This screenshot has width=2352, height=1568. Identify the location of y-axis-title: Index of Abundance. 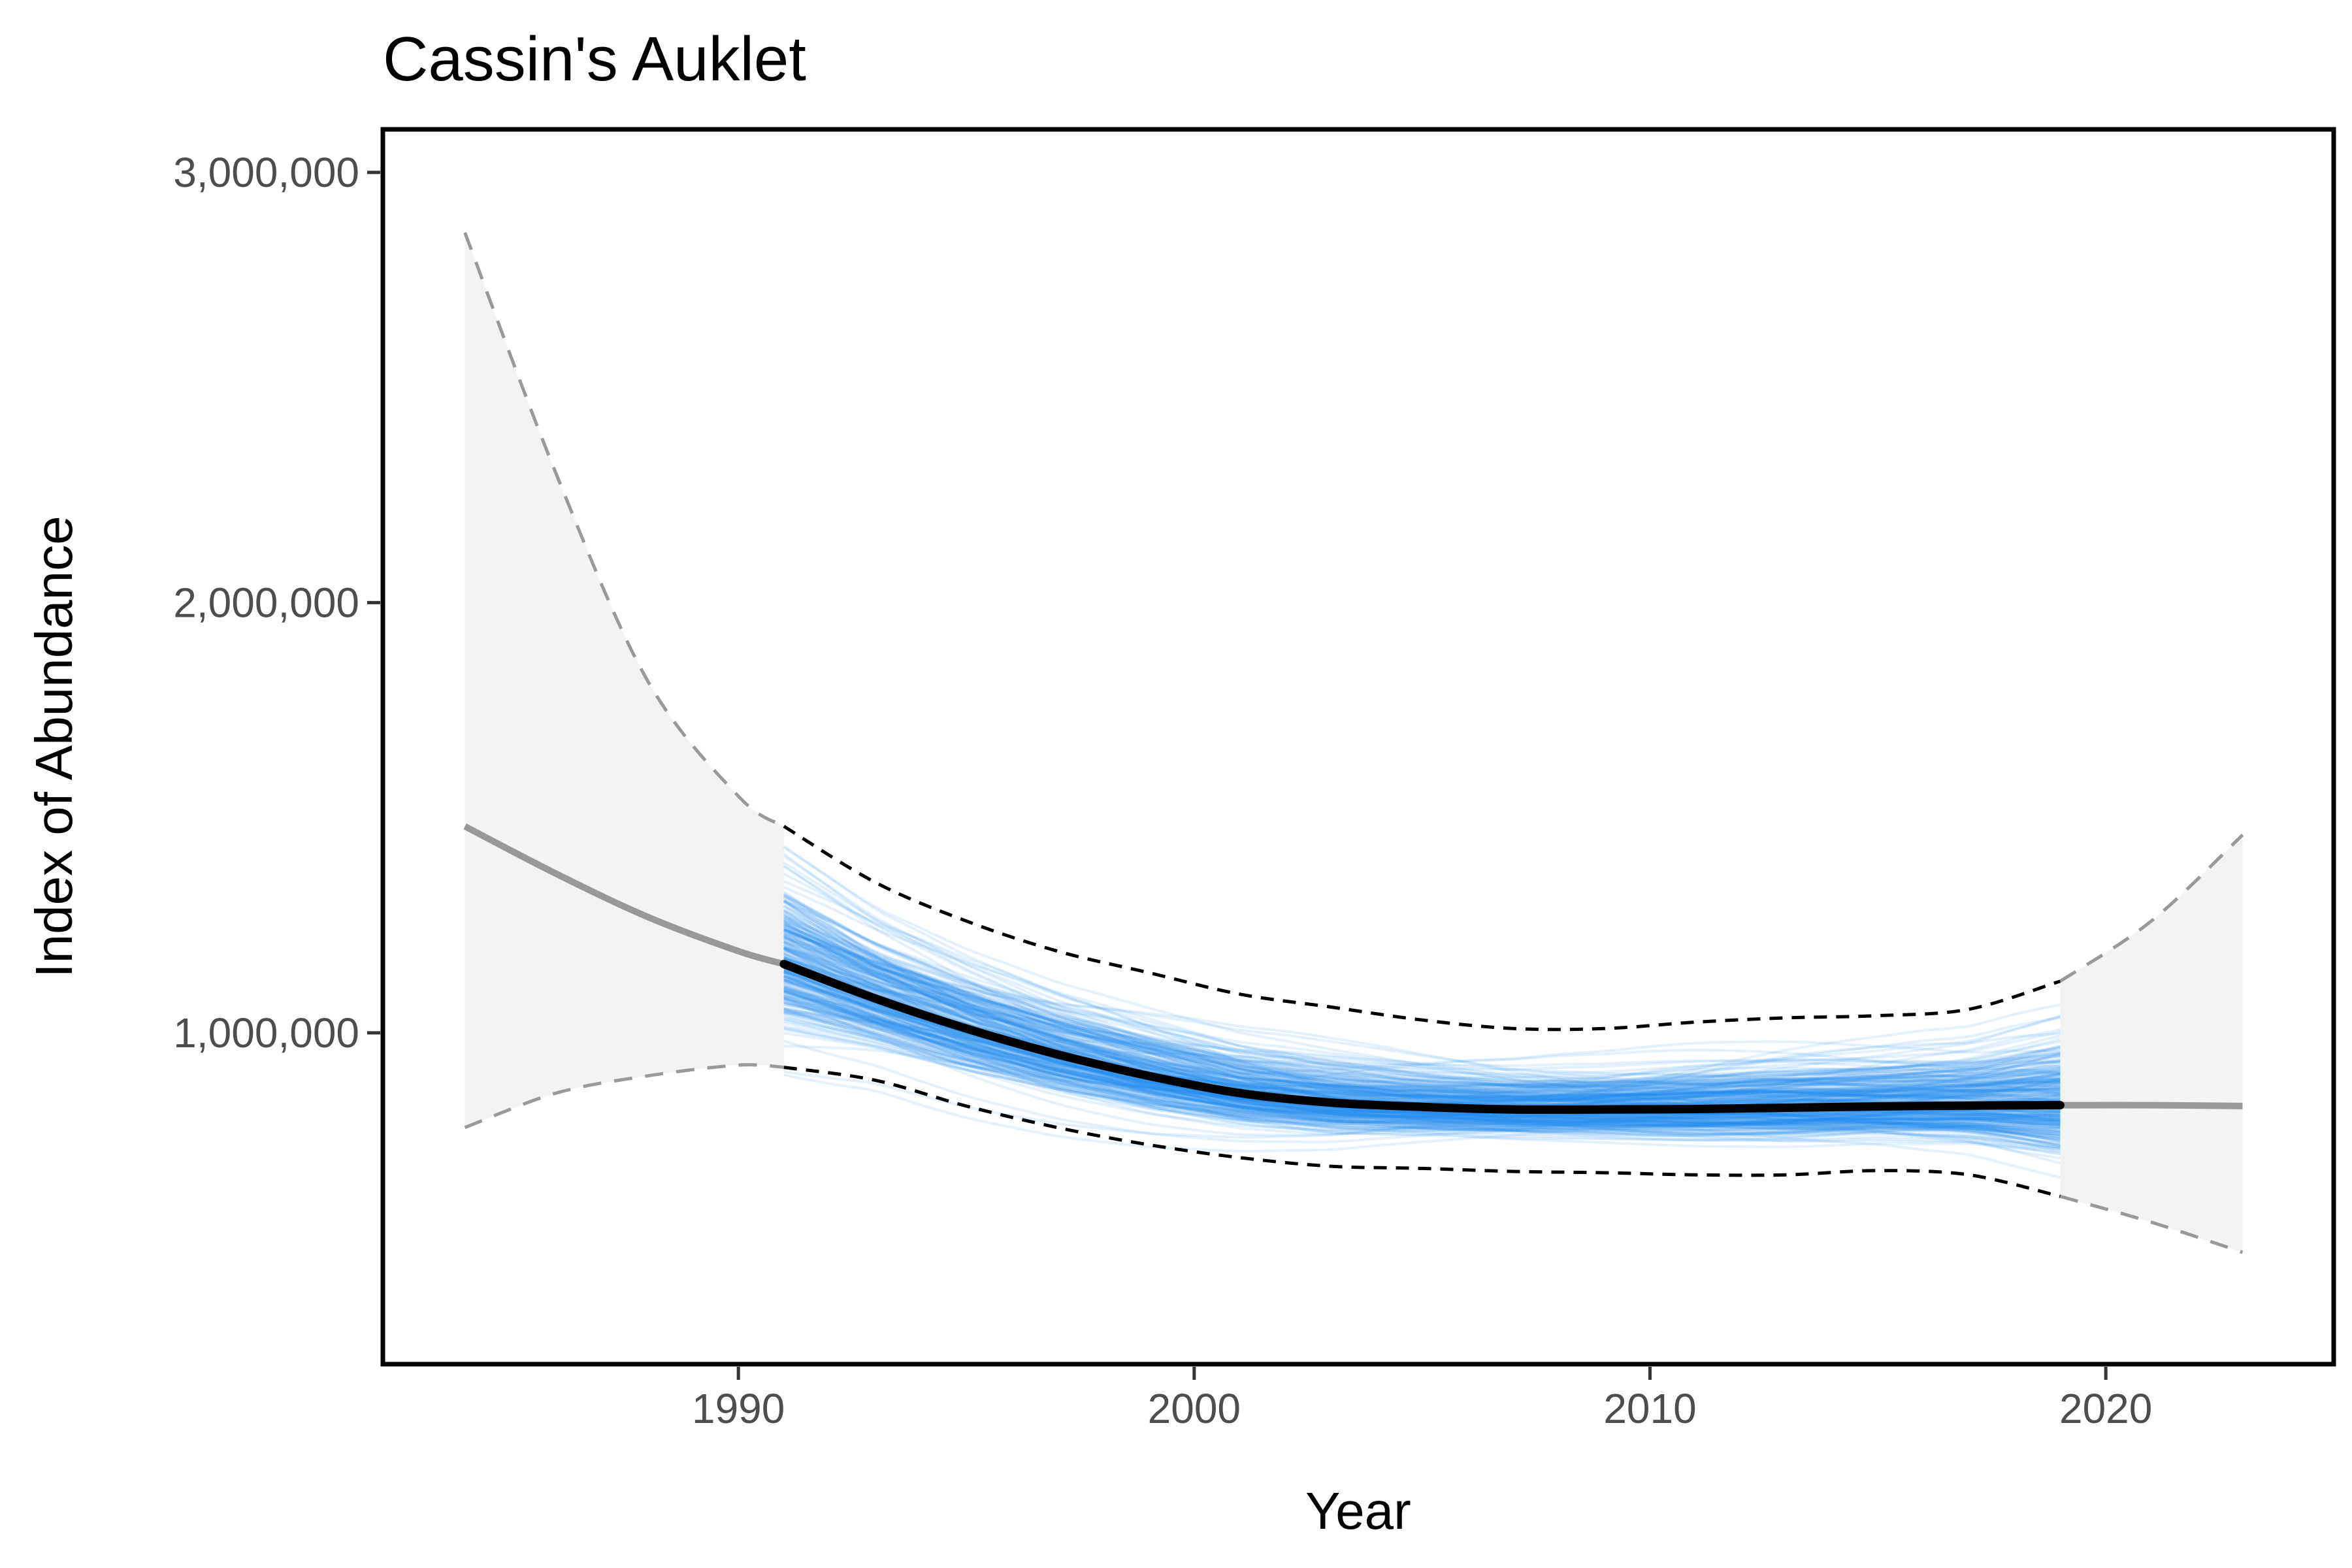
(54, 746).